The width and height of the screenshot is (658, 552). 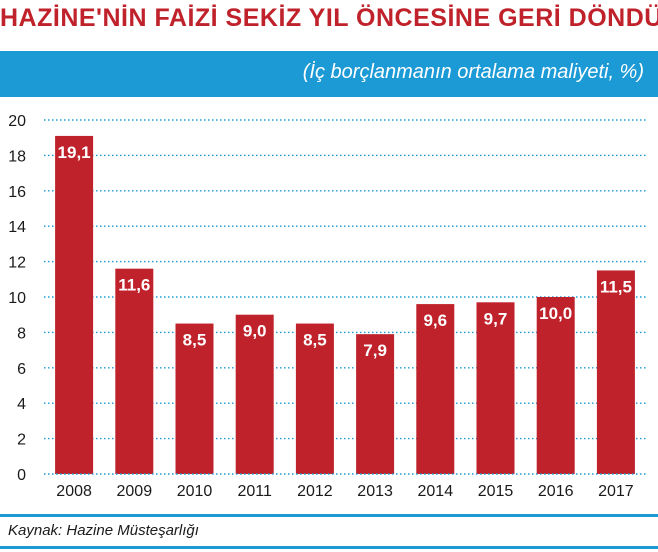 I want to click on y-tick-label: 8, so click(x=21, y=333).